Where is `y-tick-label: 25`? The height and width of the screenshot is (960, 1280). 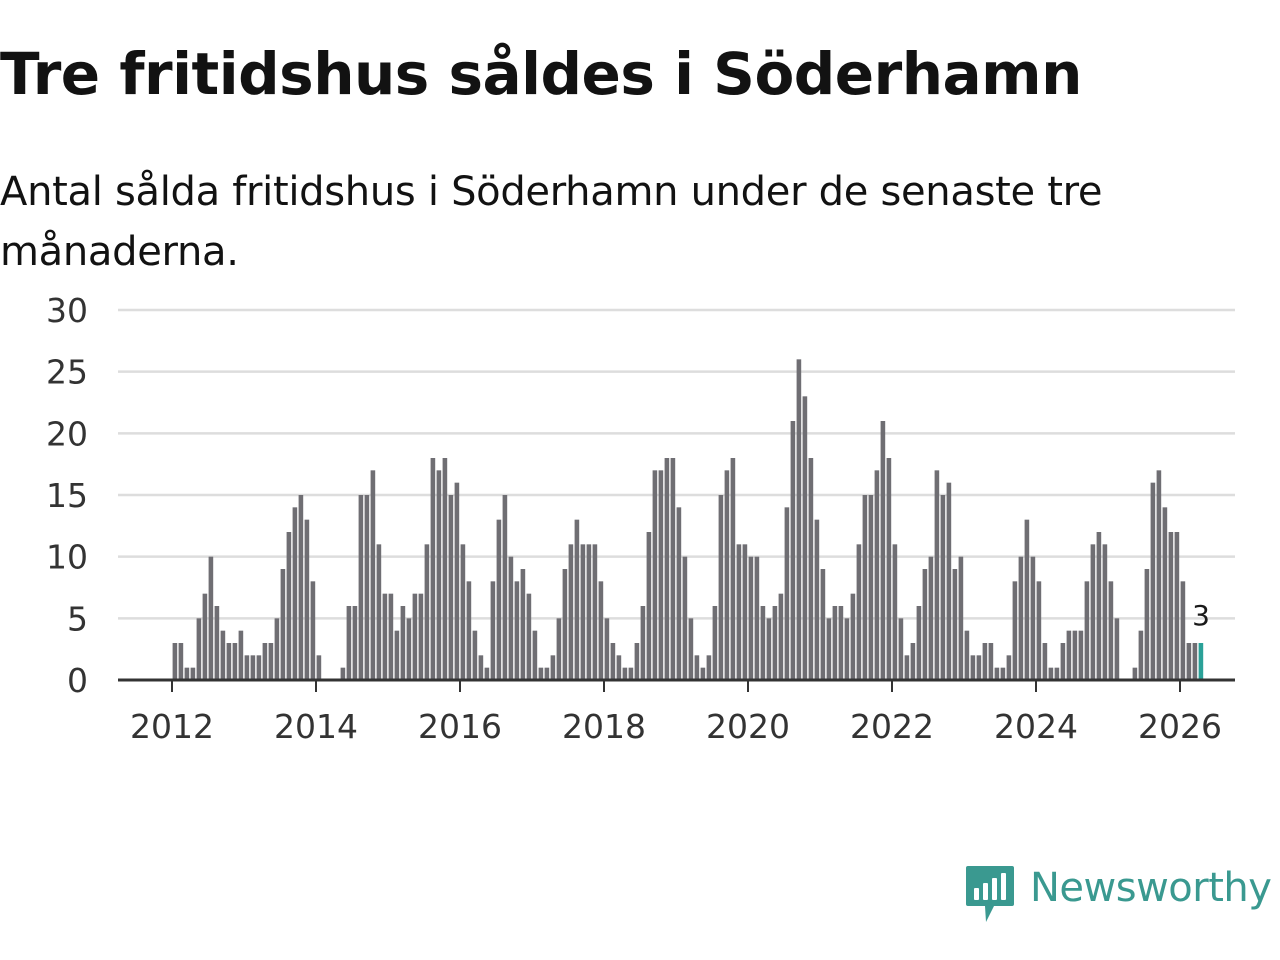 y-tick-label: 25 is located at coordinates (67, 372).